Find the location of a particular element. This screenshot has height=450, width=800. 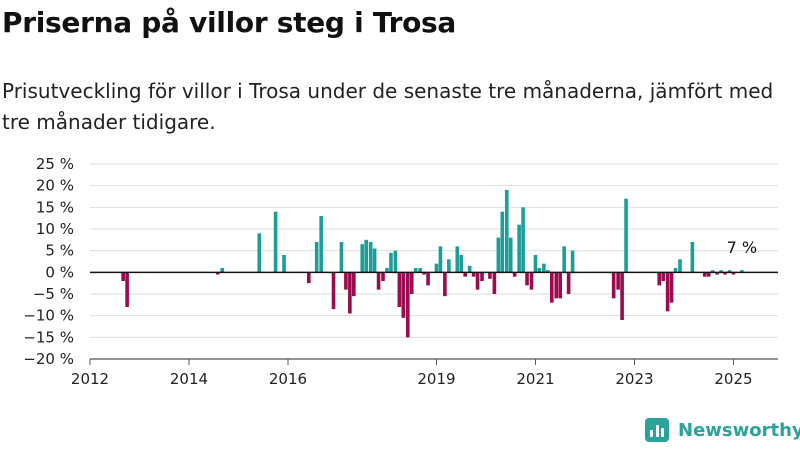

x-tick-label: 2016 is located at coordinates (288, 379).